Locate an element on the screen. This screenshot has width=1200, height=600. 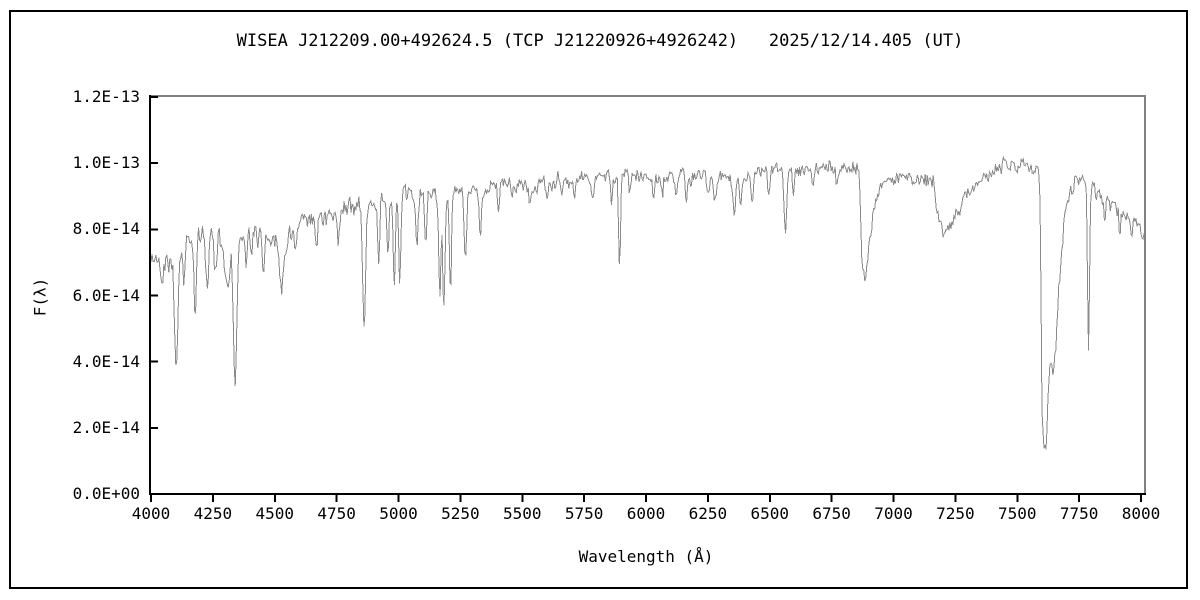
x-tick-label: 6750 is located at coordinates (831, 513).